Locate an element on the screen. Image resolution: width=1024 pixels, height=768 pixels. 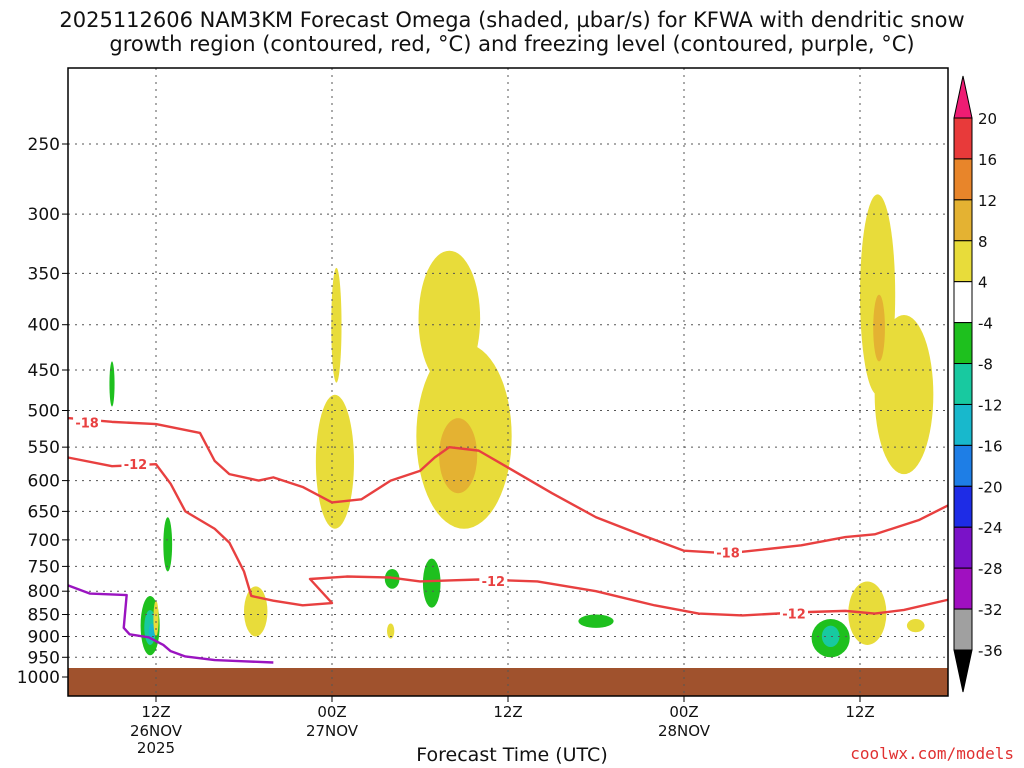
y-tick-label-600: 600 is located at coordinates (44, 482).